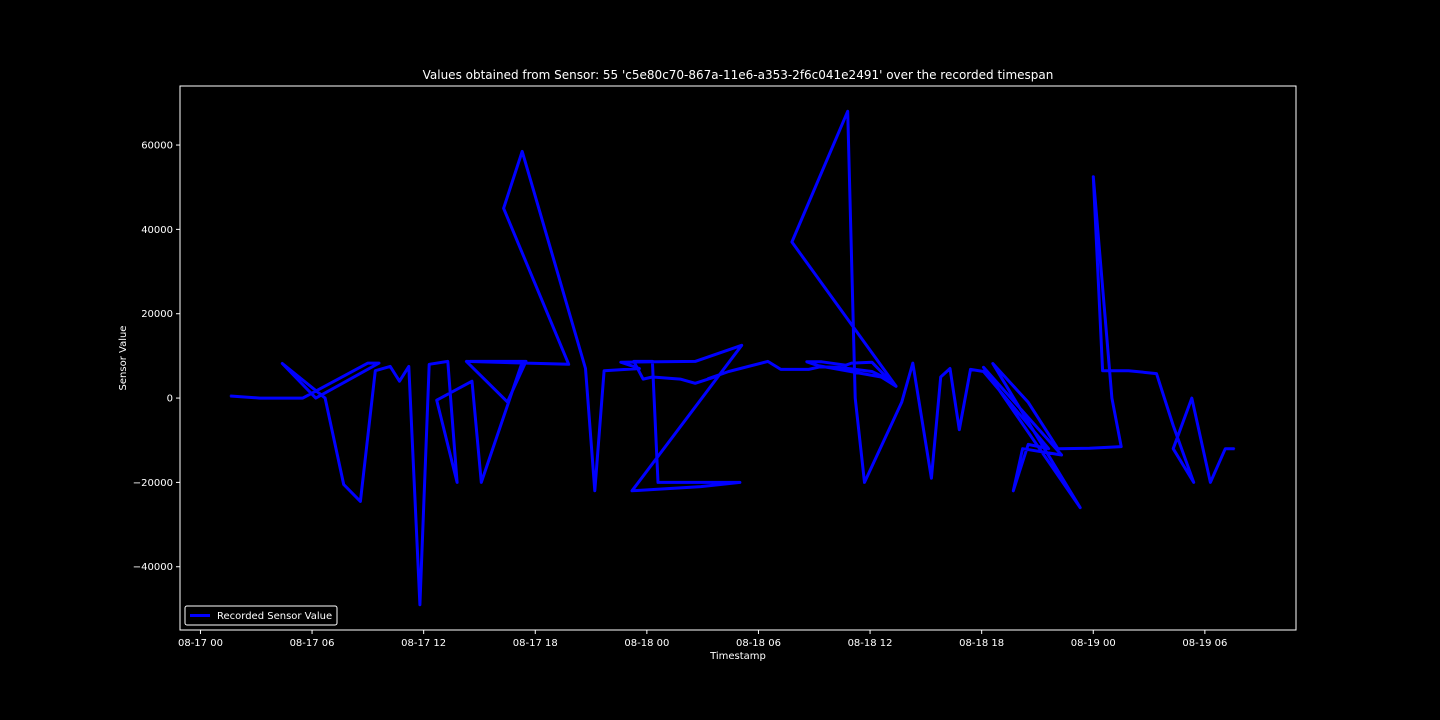 The height and width of the screenshot is (720, 1440). What do you see at coordinates (870, 643) in the screenshot?
I see `x-tick-label: 08-18 12` at bounding box center [870, 643].